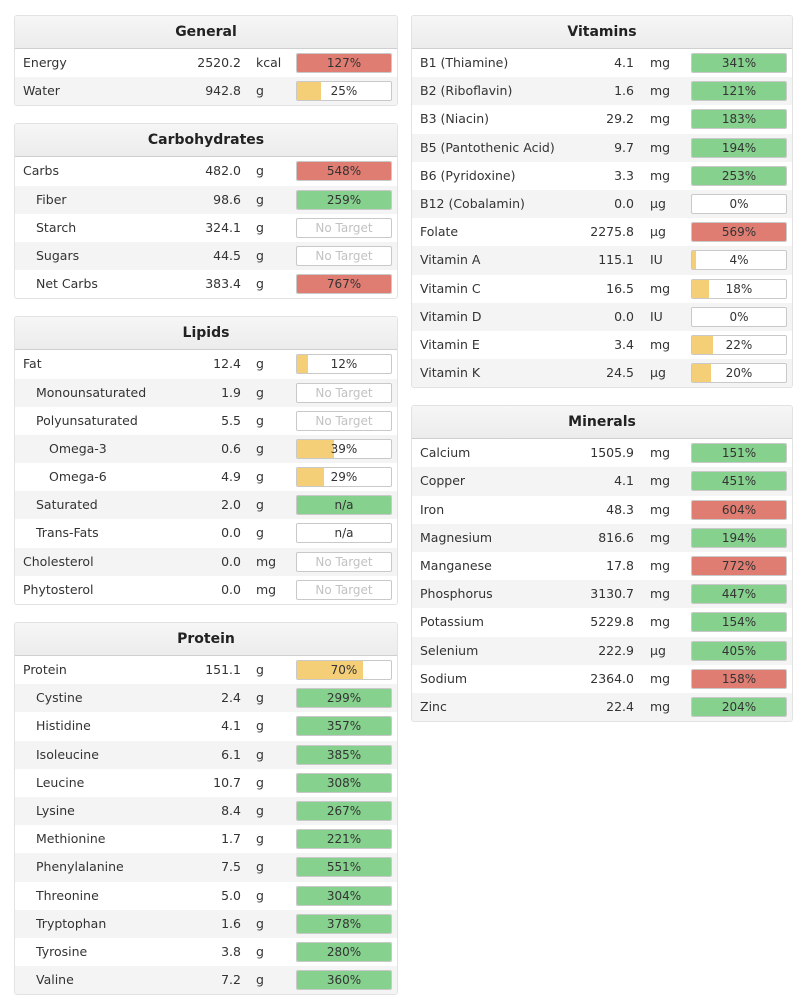 This screenshot has width=810, height=1000. I want to click on nutrient-row-copper: Copper 4.1 mg 451%, so click(602, 481).